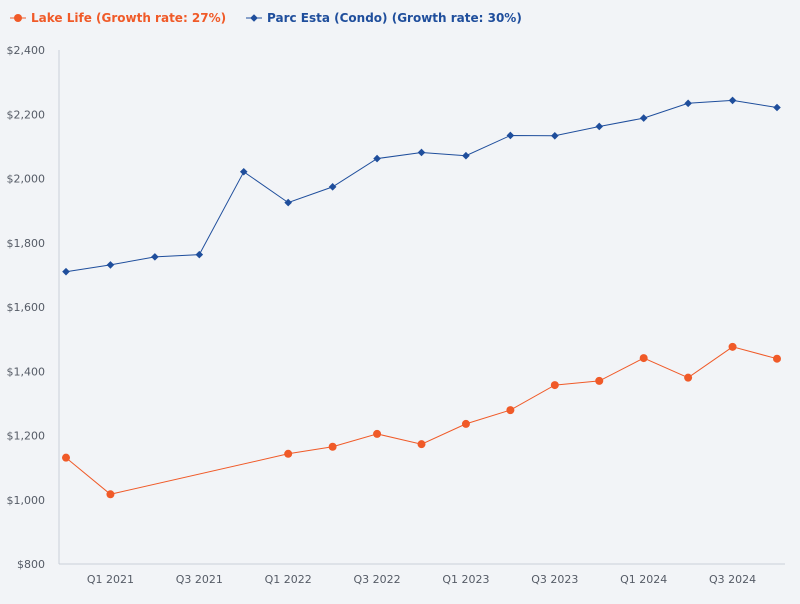 This screenshot has width=800, height=604. I want to click on x-tick-label: Q3 2021, so click(199, 579).